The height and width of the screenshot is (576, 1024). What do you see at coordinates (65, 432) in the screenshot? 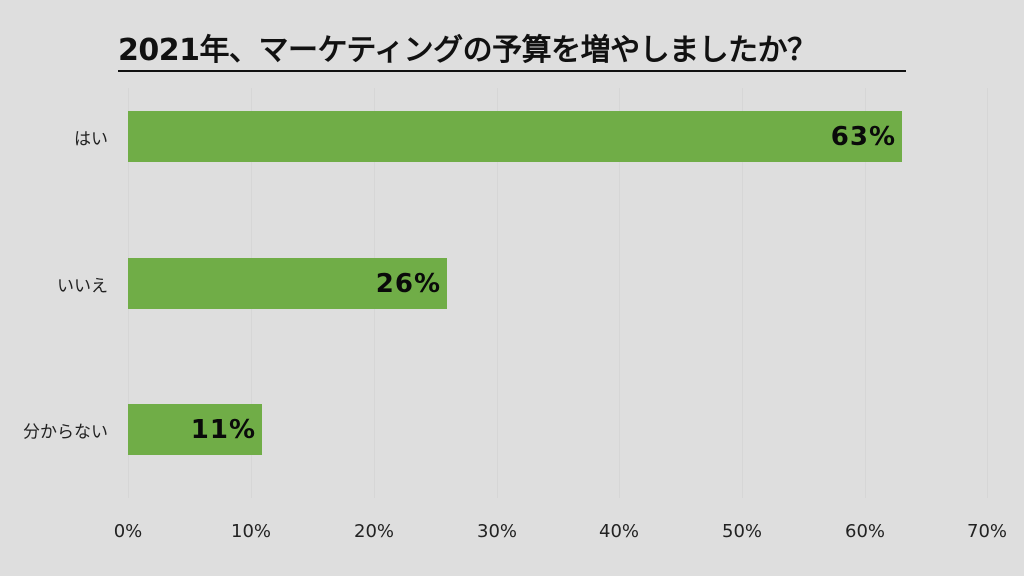
I see `category-label-dont-know: 分からない` at bounding box center [65, 432].